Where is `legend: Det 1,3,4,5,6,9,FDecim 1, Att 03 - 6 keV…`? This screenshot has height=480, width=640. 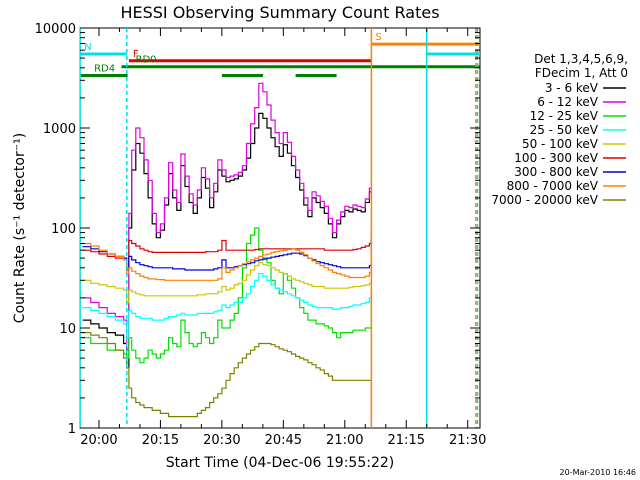 legend: Det 1,3,4,5,6,9,FDecim 1, Att 03 - 6 keV… is located at coordinates (559, 129).